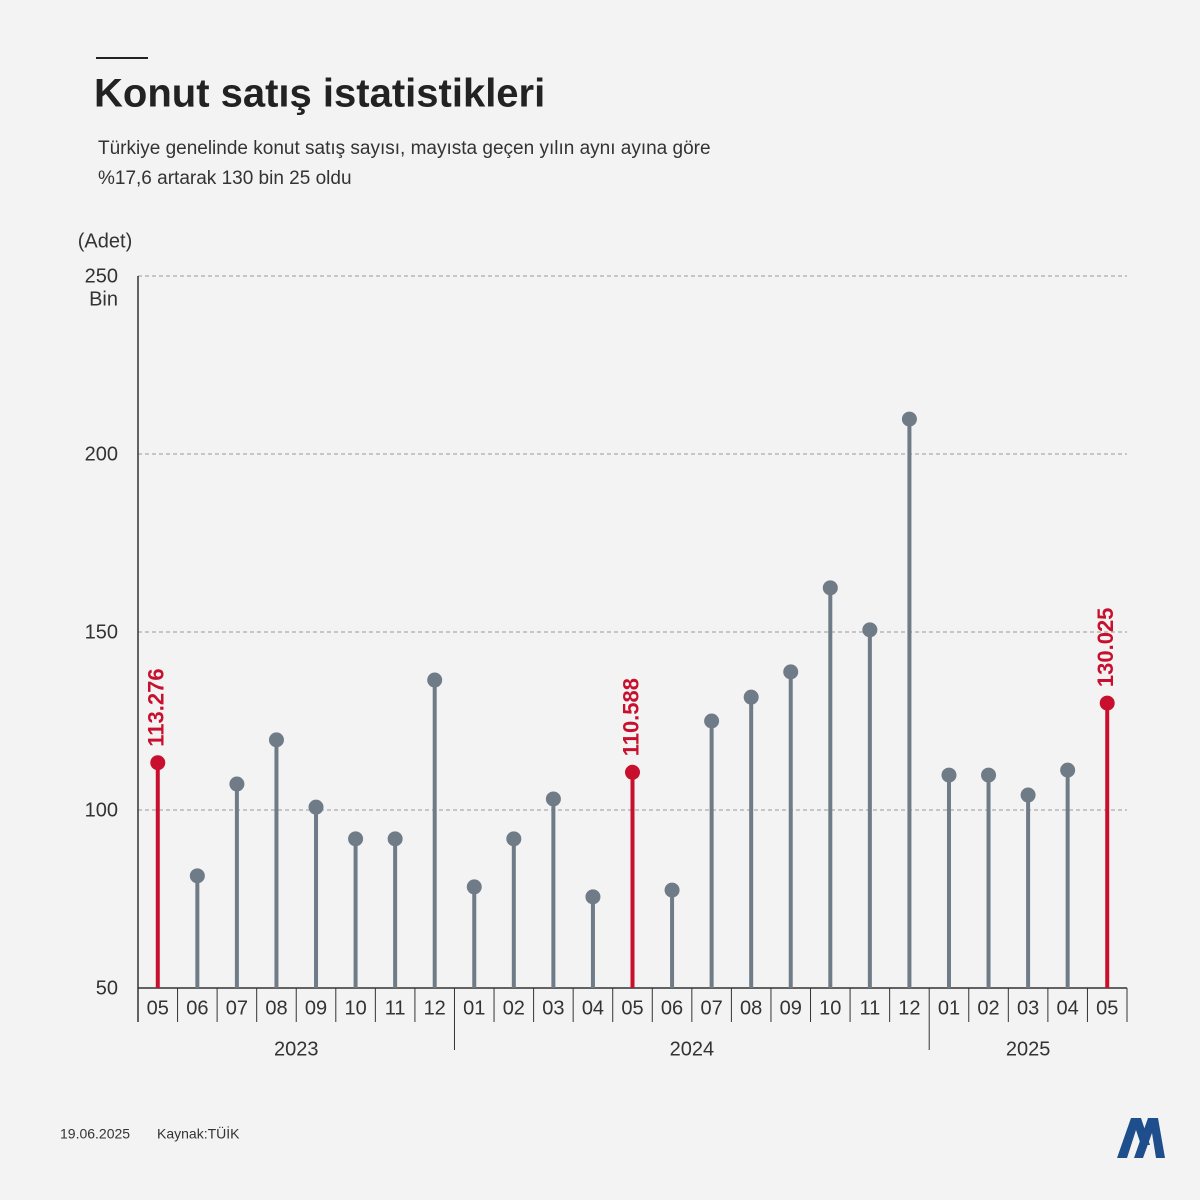 The image size is (1200, 1200). What do you see at coordinates (95, 1134) in the screenshot?
I see `date: 19.06.2025` at bounding box center [95, 1134].